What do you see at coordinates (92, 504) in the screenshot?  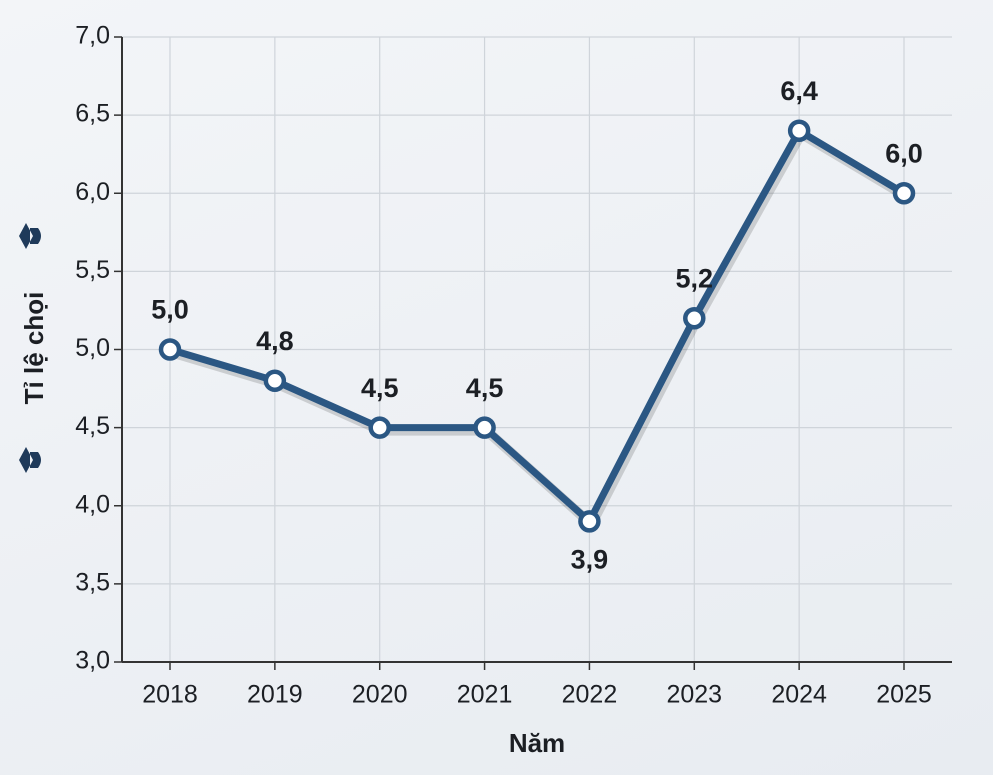 I see `y-tick-label: 4,0` at bounding box center [92, 504].